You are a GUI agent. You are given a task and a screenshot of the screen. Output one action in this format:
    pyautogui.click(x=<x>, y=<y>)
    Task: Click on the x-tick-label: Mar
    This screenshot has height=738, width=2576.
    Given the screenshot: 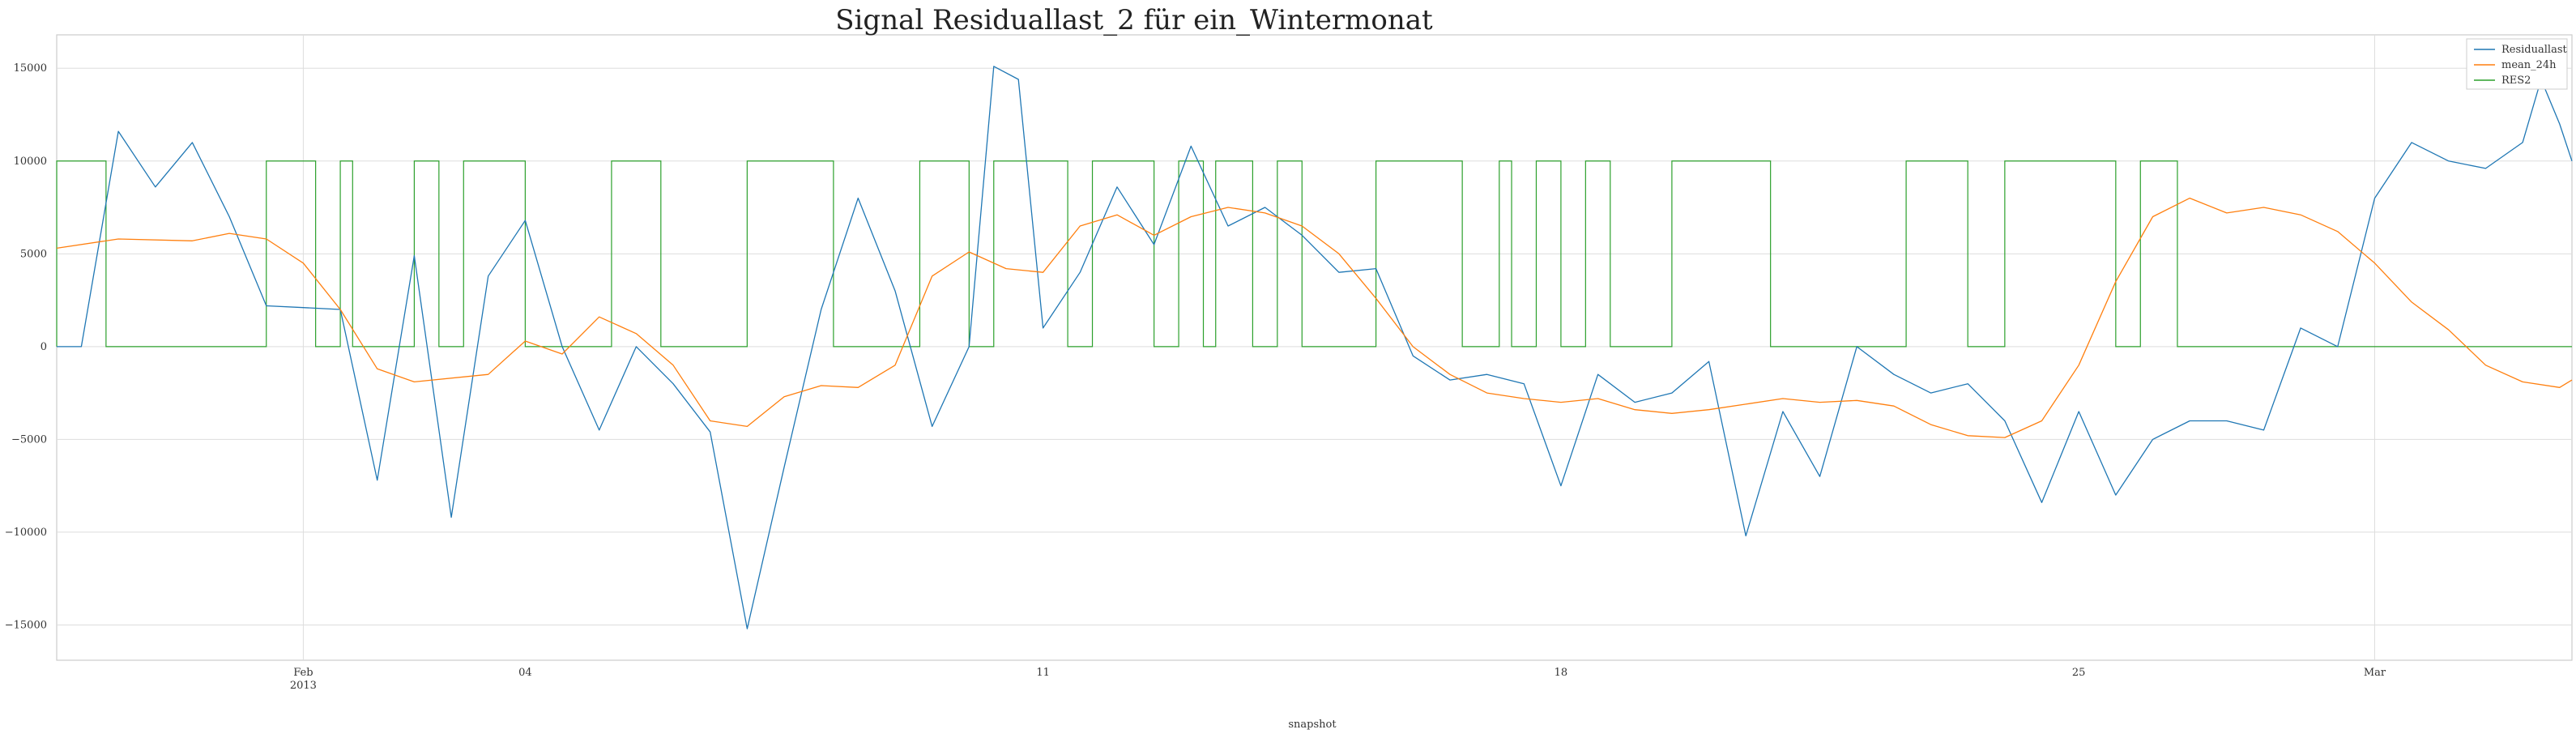 What is the action you would take?
    pyautogui.click(x=2375, y=673)
    